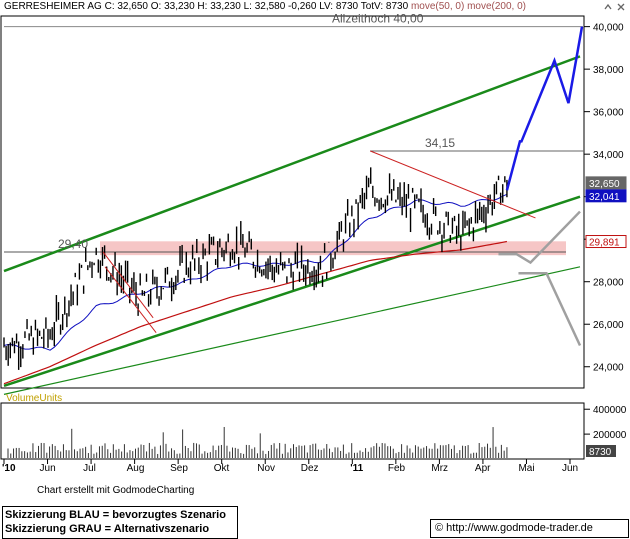 Image resolution: width=630 pixels, height=539 pixels. What do you see at coordinates (608, 368) in the screenshot?
I see `y-tick-label: 24,000` at bounding box center [608, 368].